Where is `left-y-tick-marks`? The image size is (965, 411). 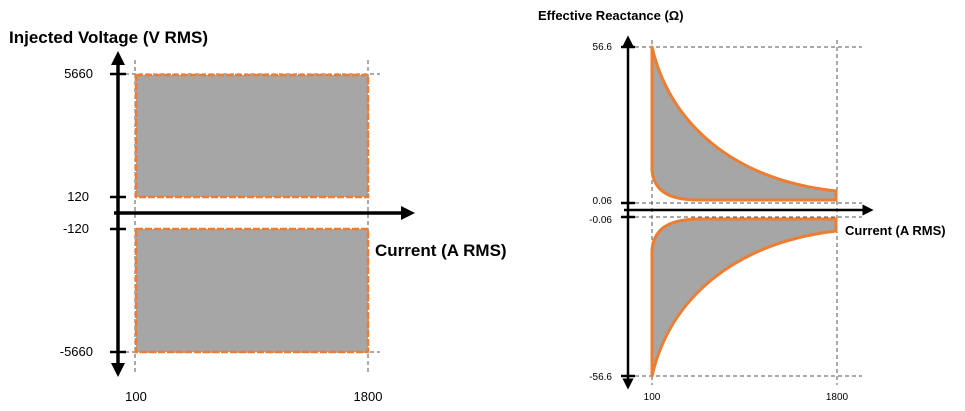
left-y-tick-marks is located at coordinates (118, 213).